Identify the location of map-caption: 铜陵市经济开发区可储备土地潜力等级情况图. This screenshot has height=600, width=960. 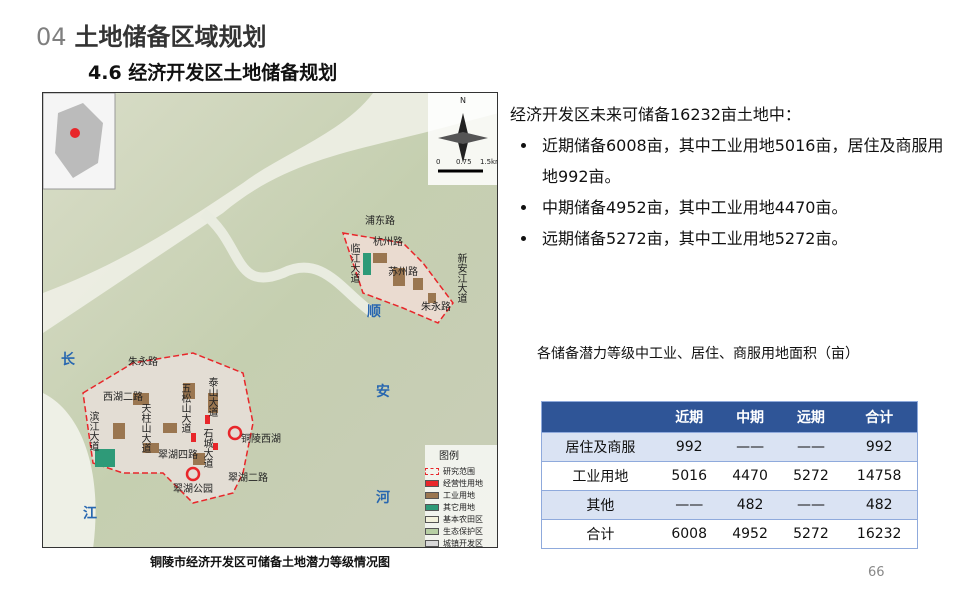
(269, 562).